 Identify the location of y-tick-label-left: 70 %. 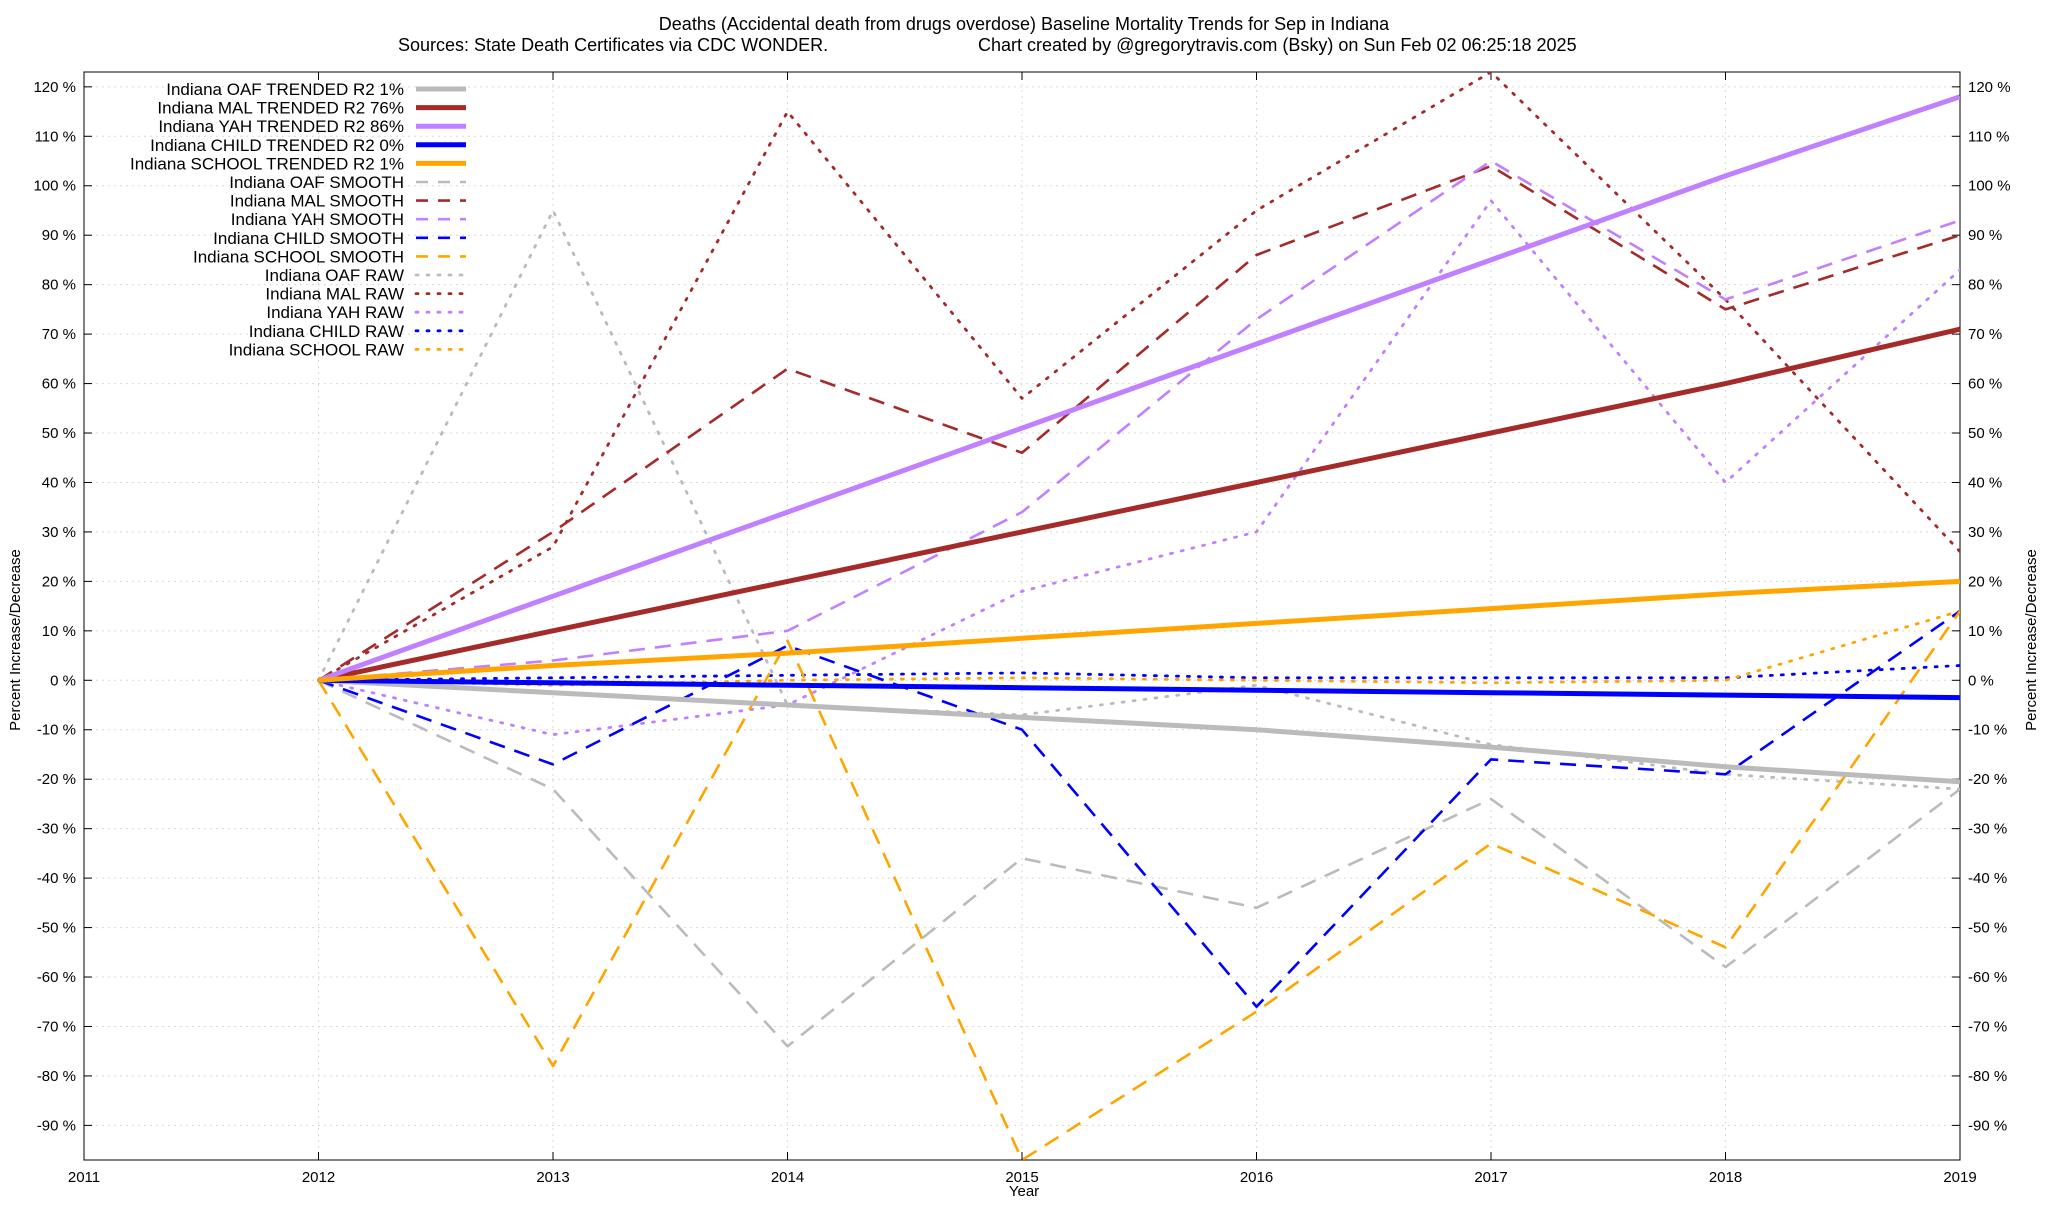
(59, 334).